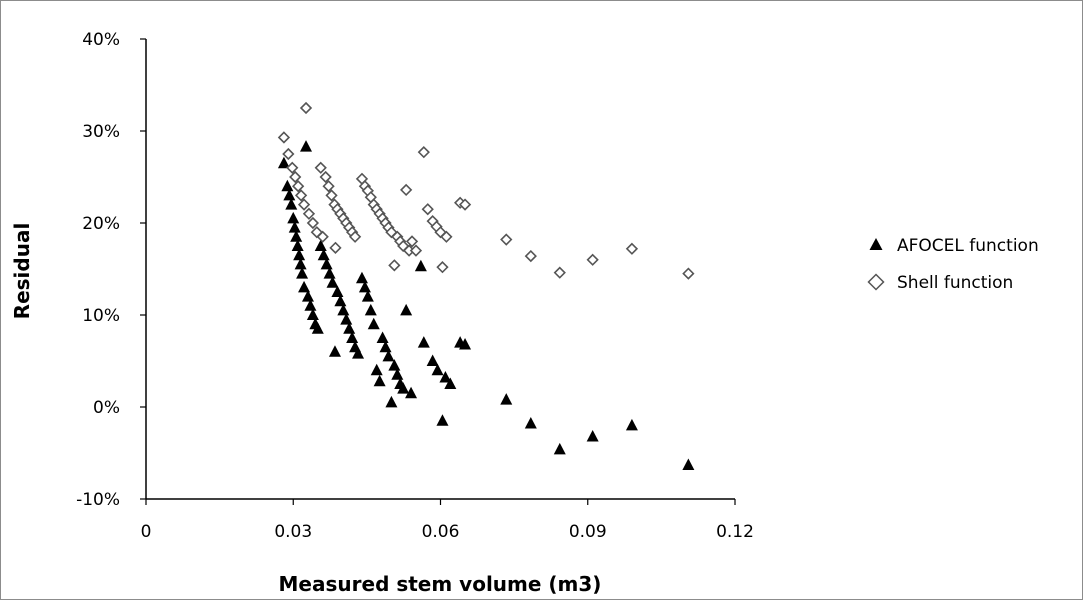 The height and width of the screenshot is (600, 1083). I want to click on y-tick-label: 0%, so click(106, 408).